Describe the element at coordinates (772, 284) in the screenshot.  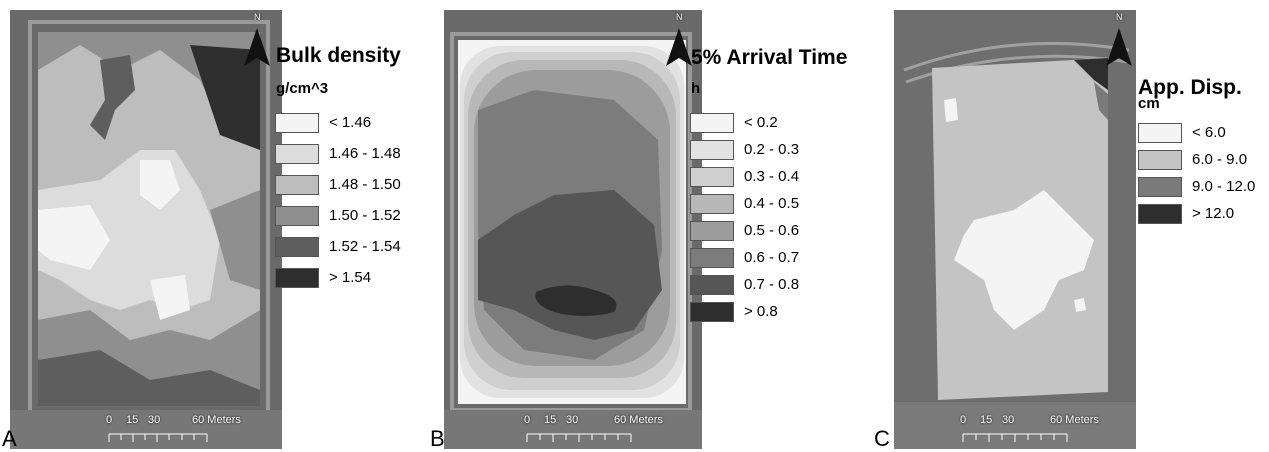
I see `legend-label: 0.7 - 0.8` at that location.